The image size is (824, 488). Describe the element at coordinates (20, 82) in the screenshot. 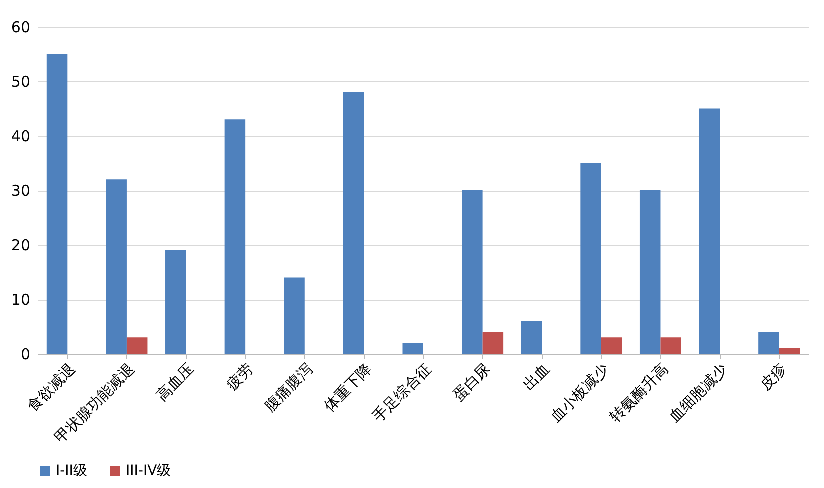

I see `y-tick-label: 50` at that location.